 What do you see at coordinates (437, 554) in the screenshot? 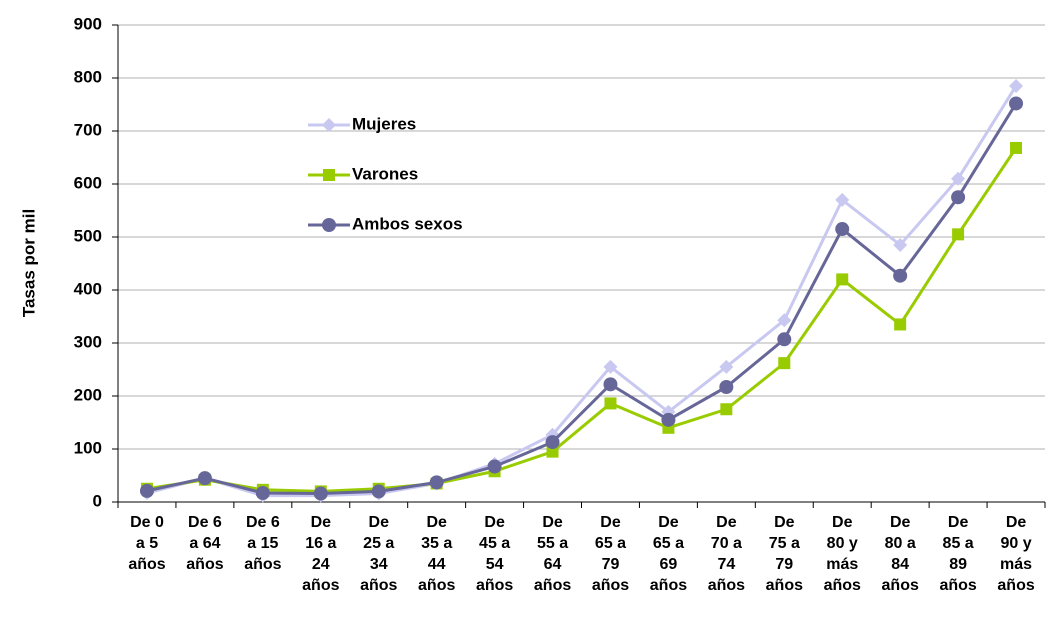
I see `x-tick-label: De 35 a 44 años` at bounding box center [437, 554].